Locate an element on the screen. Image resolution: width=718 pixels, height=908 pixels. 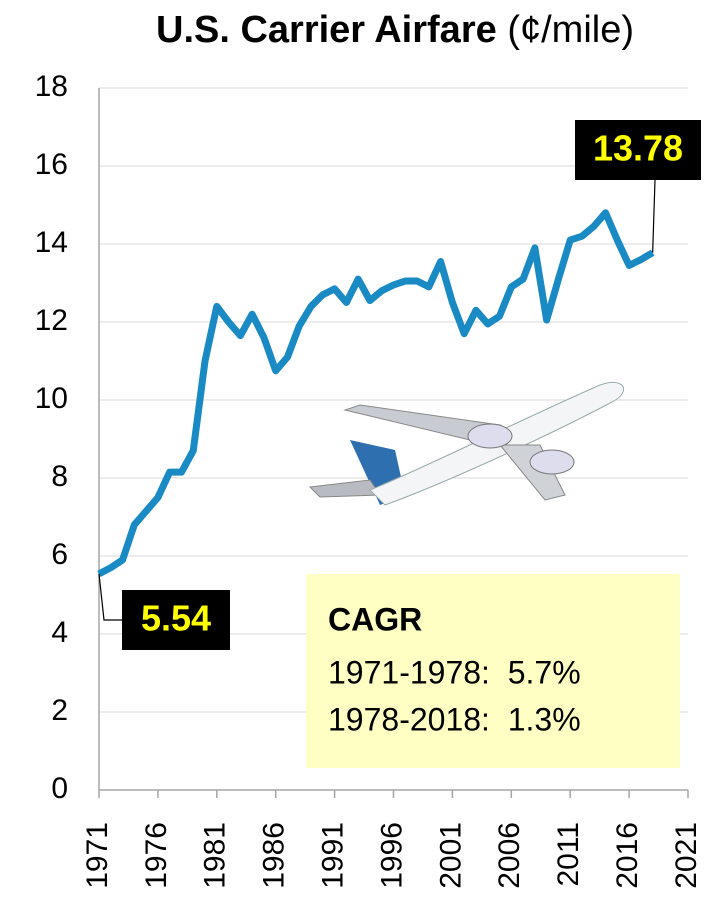
title-unit: (¢/mile) is located at coordinates (570, 30).